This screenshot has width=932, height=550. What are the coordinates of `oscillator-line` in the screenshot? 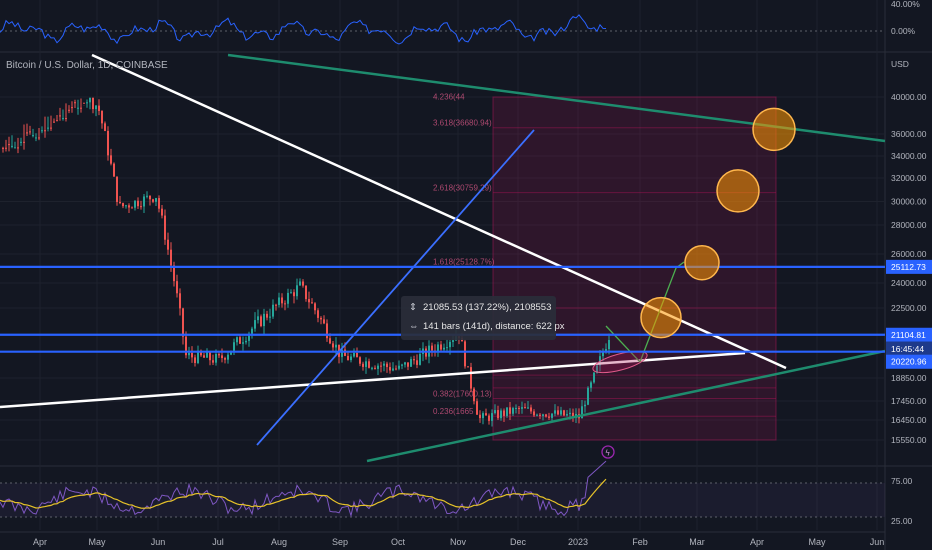 It's located at (303, 29).